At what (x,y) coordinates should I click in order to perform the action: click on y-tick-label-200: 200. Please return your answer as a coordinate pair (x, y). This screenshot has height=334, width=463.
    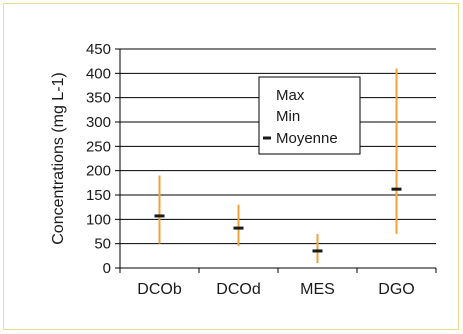
    Looking at the image, I should click on (98, 171).